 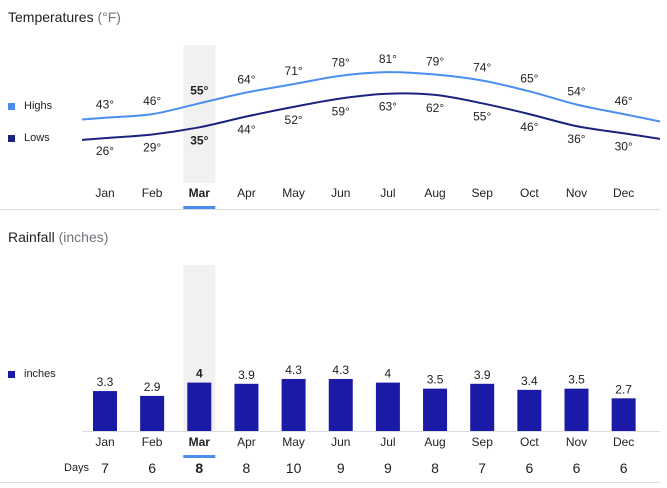 I want to click on rainfall-value-label-nov: 3.5, so click(x=576, y=380).